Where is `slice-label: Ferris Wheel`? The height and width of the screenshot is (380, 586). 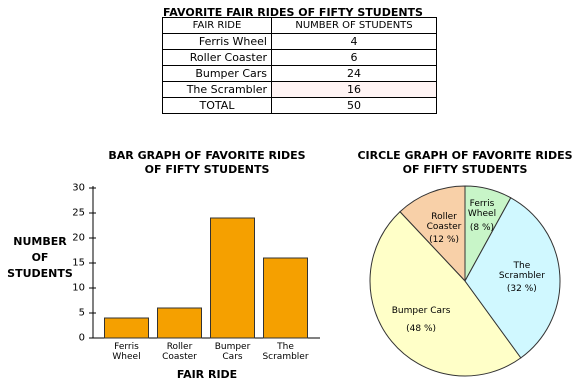
slice-label: Ferris Wheel is located at coordinates (482, 208).